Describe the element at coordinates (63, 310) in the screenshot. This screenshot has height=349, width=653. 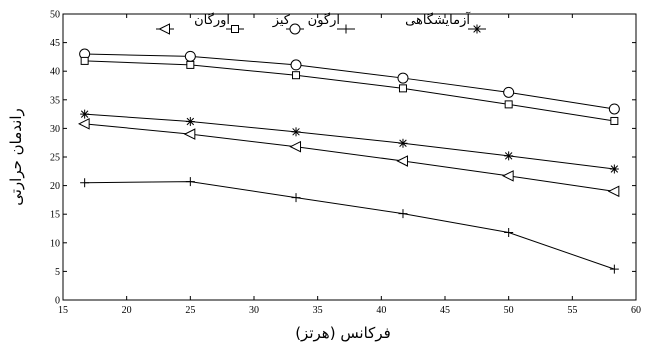
I see `x-tick-label: 15` at that location.